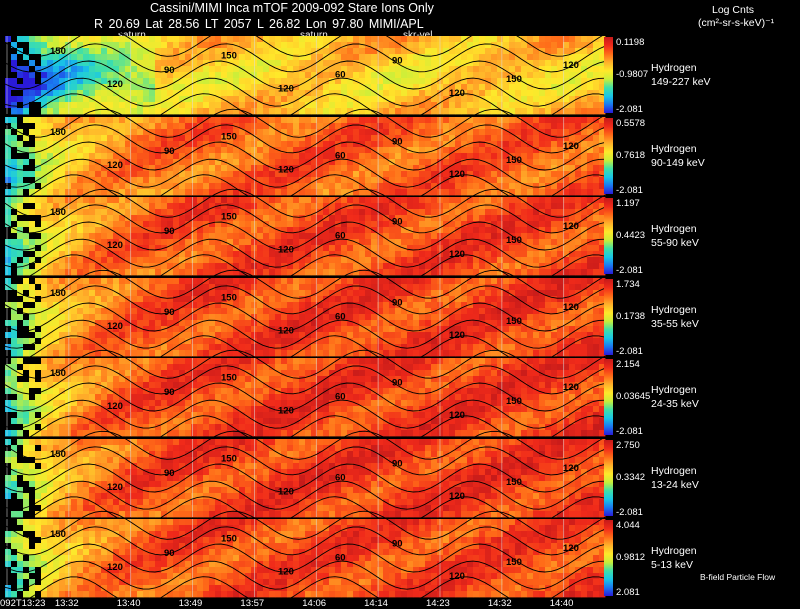 The height and width of the screenshot is (609, 800). Describe the element at coordinates (721, 156) in the screenshot. I see `panel-label: Hydrogen 90-149 keV` at that location.